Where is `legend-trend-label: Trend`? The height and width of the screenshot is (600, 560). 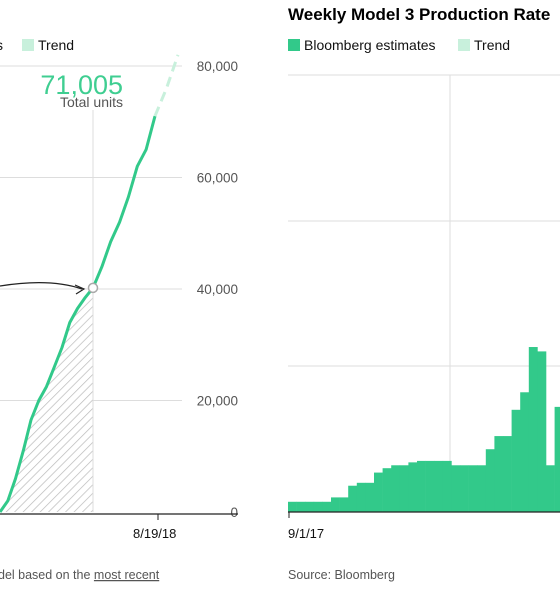
legend-trend-label: Trend is located at coordinates (56, 45).